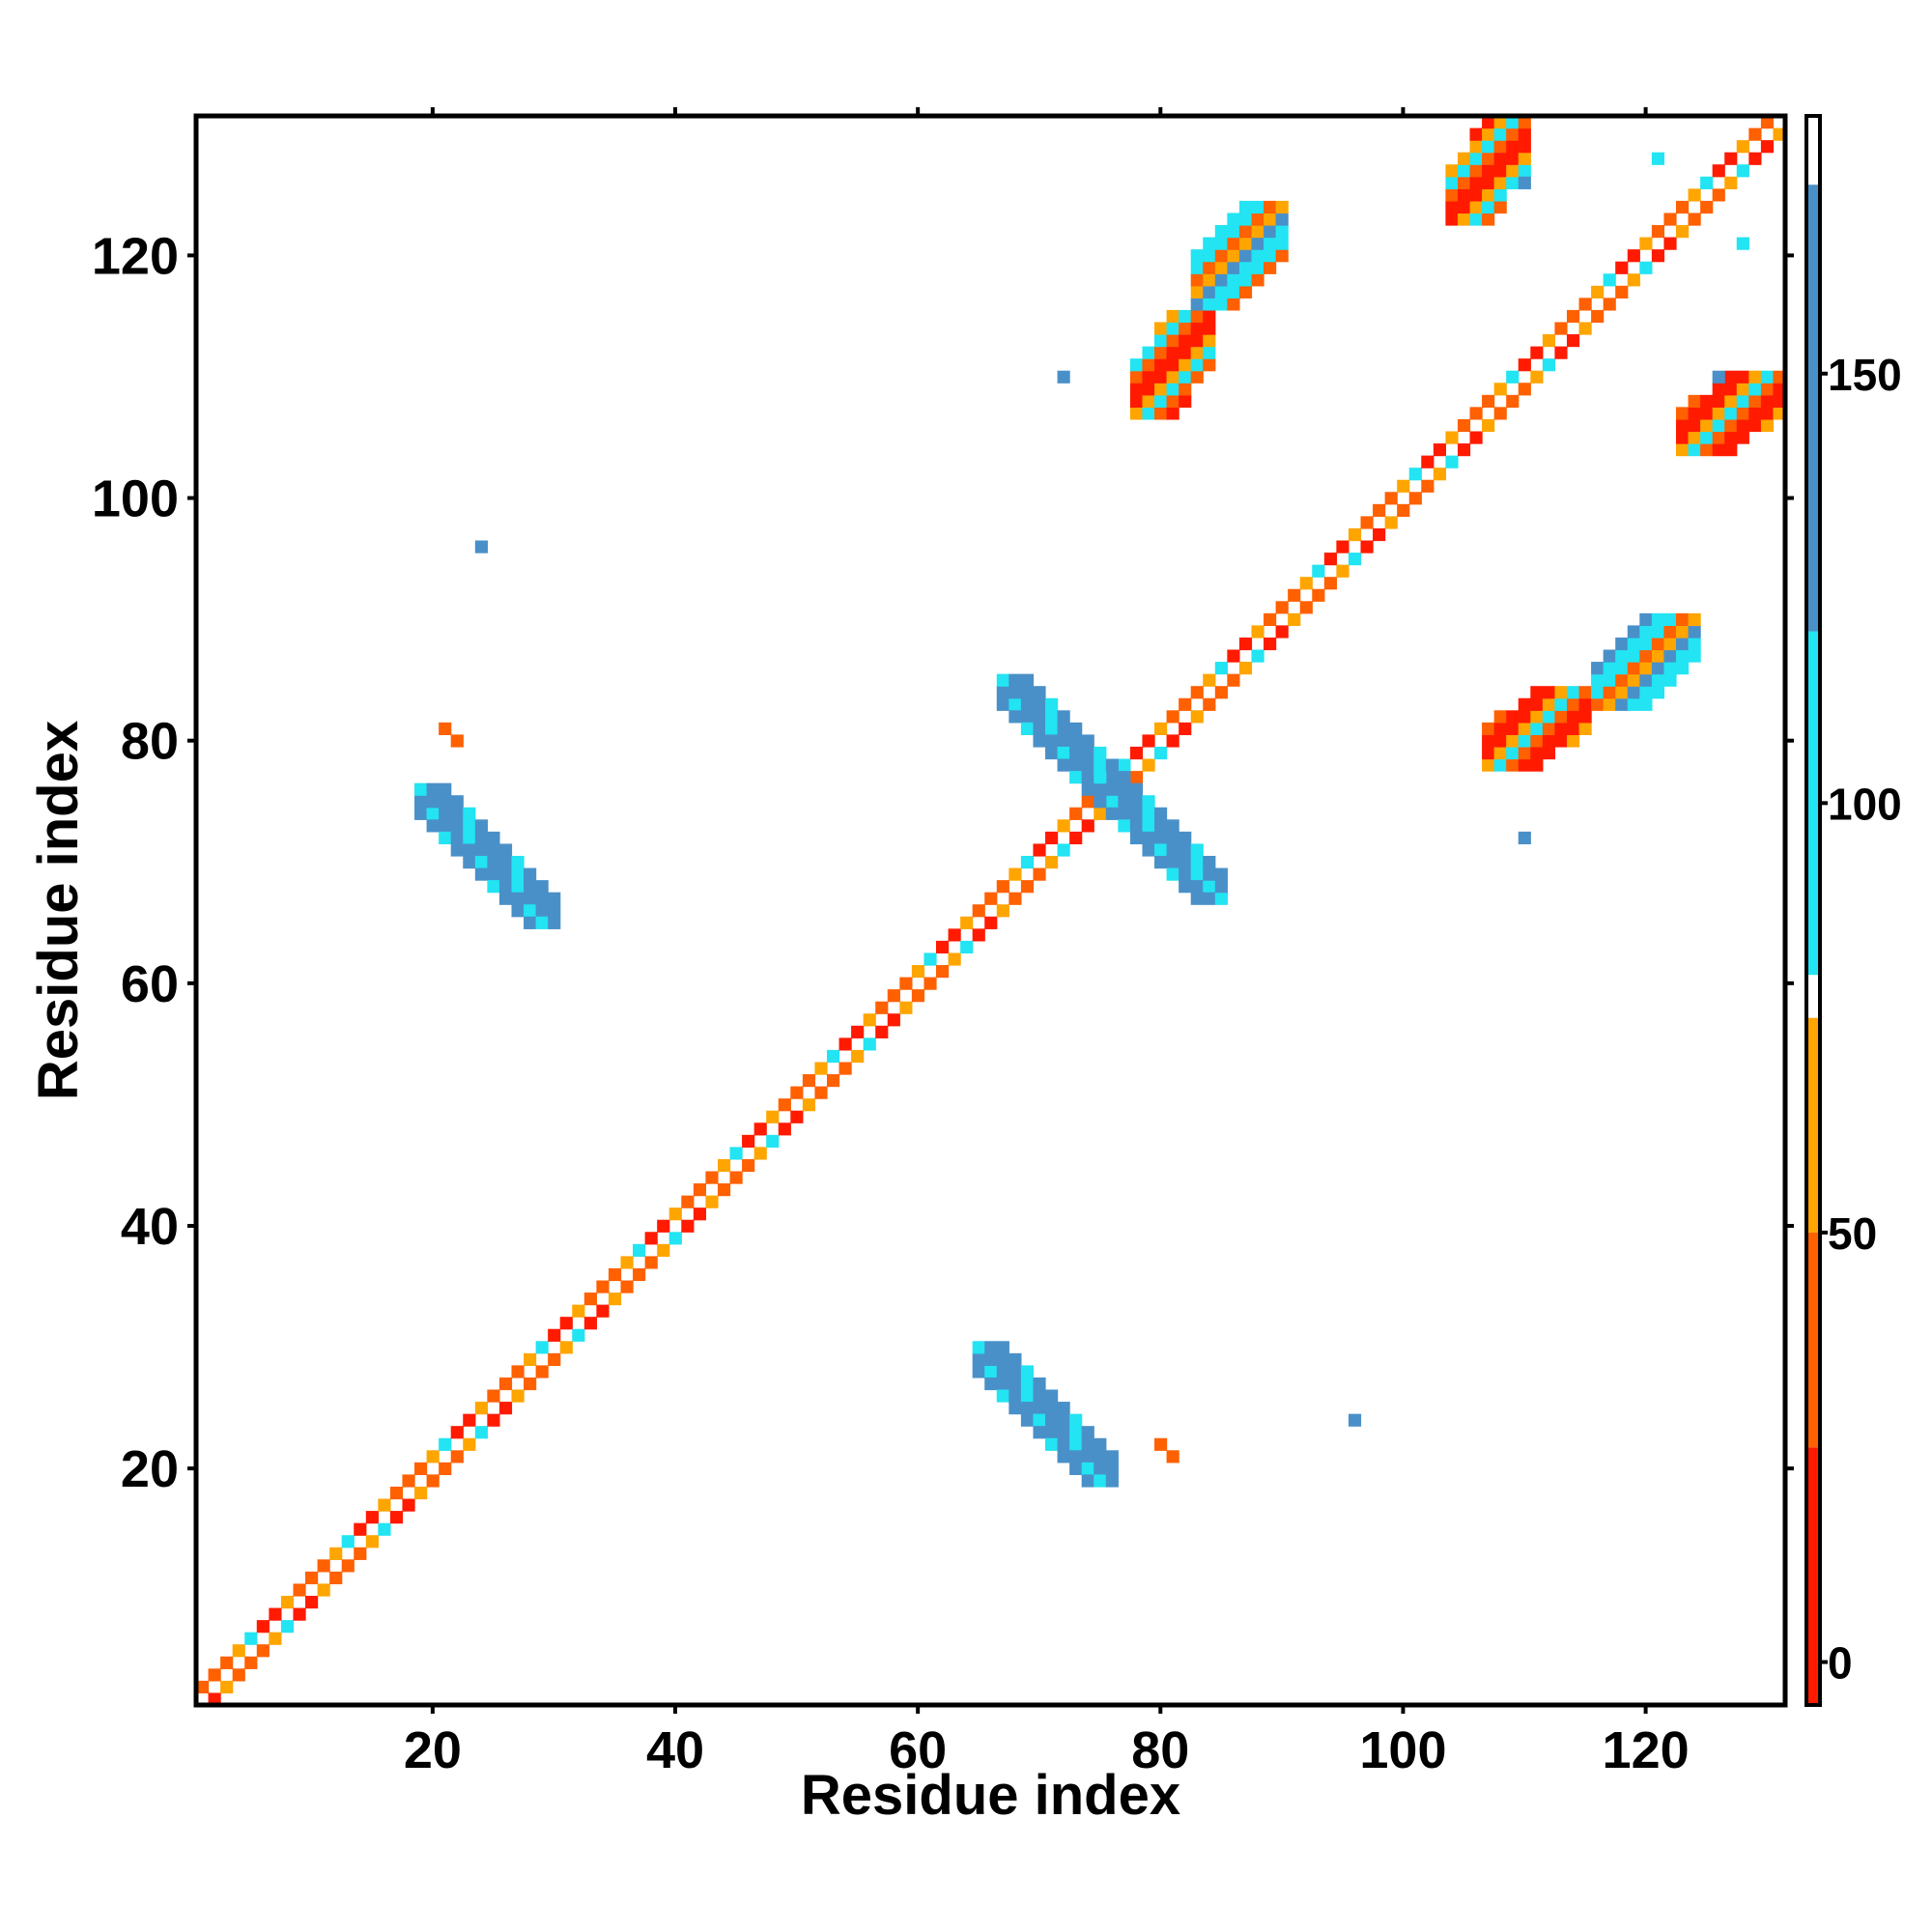  What do you see at coordinates (1840, 1663) in the screenshot?
I see `colorbar-tick-label: 0` at bounding box center [1840, 1663].